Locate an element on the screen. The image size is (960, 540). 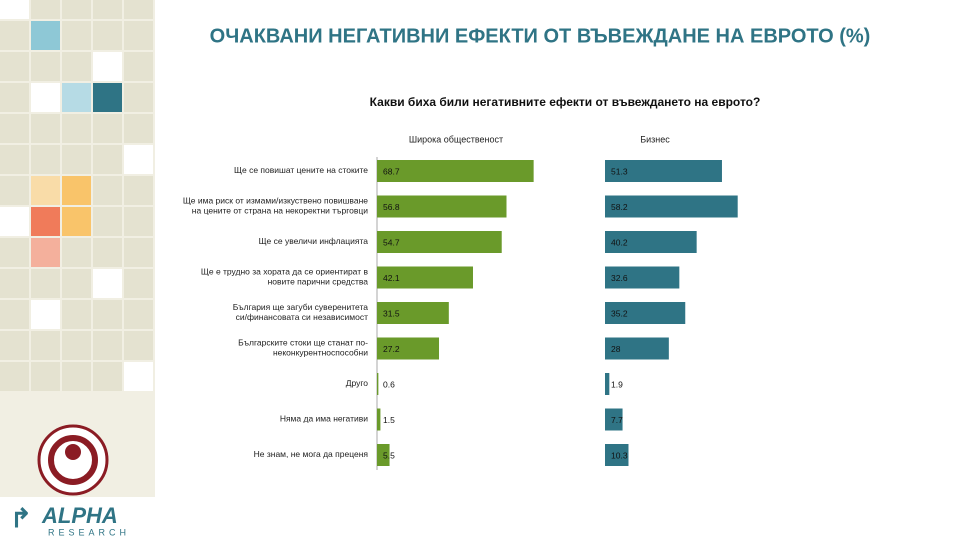
value-label: 5.5 is located at coordinates (389, 455).